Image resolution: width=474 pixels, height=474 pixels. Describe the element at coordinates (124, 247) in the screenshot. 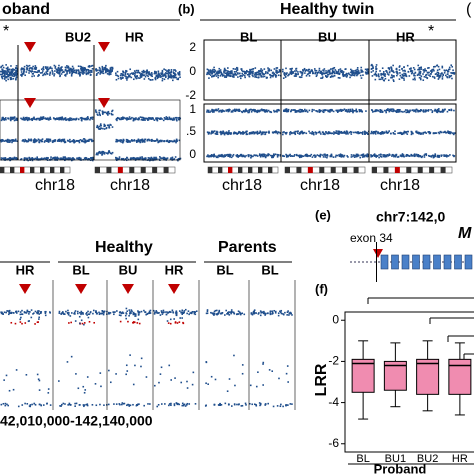

I see `group-label: Healthy` at that location.